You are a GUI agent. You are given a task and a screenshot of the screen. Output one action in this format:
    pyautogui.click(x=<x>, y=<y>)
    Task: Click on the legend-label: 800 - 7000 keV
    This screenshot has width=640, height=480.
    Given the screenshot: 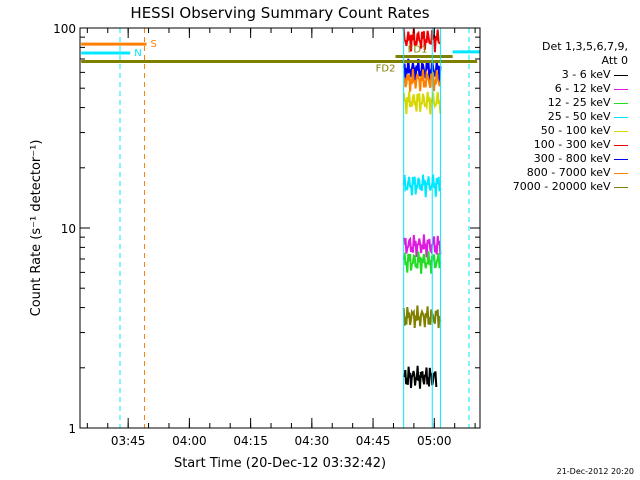 What is the action you would take?
    pyautogui.click(x=570, y=172)
    